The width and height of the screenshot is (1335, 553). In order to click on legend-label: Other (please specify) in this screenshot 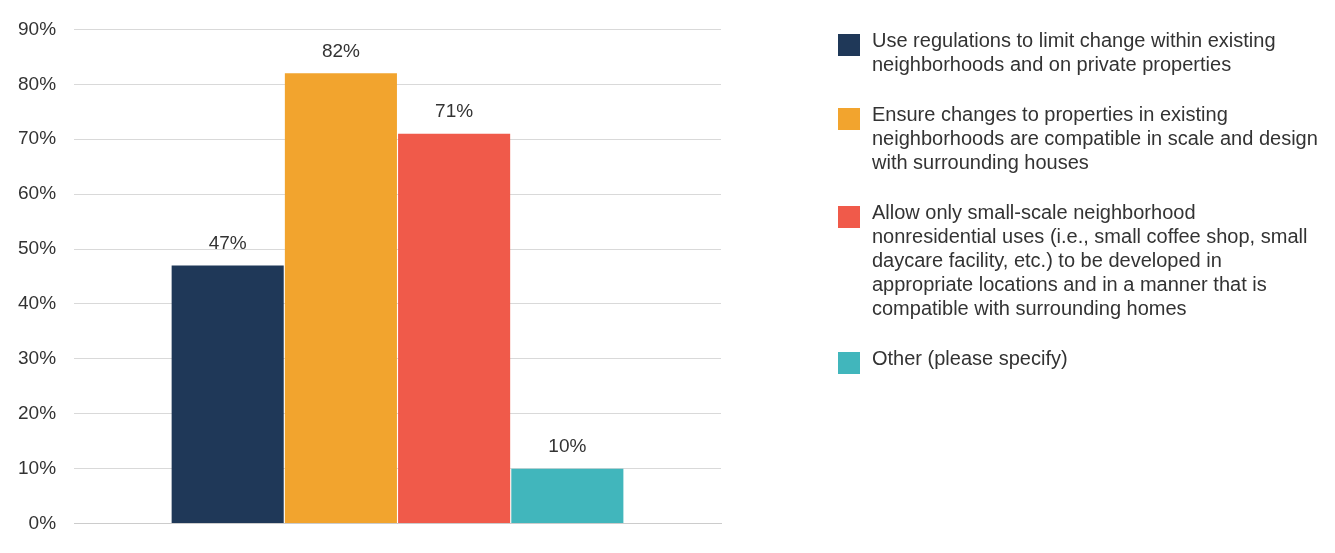, I will do `click(970, 358)`.